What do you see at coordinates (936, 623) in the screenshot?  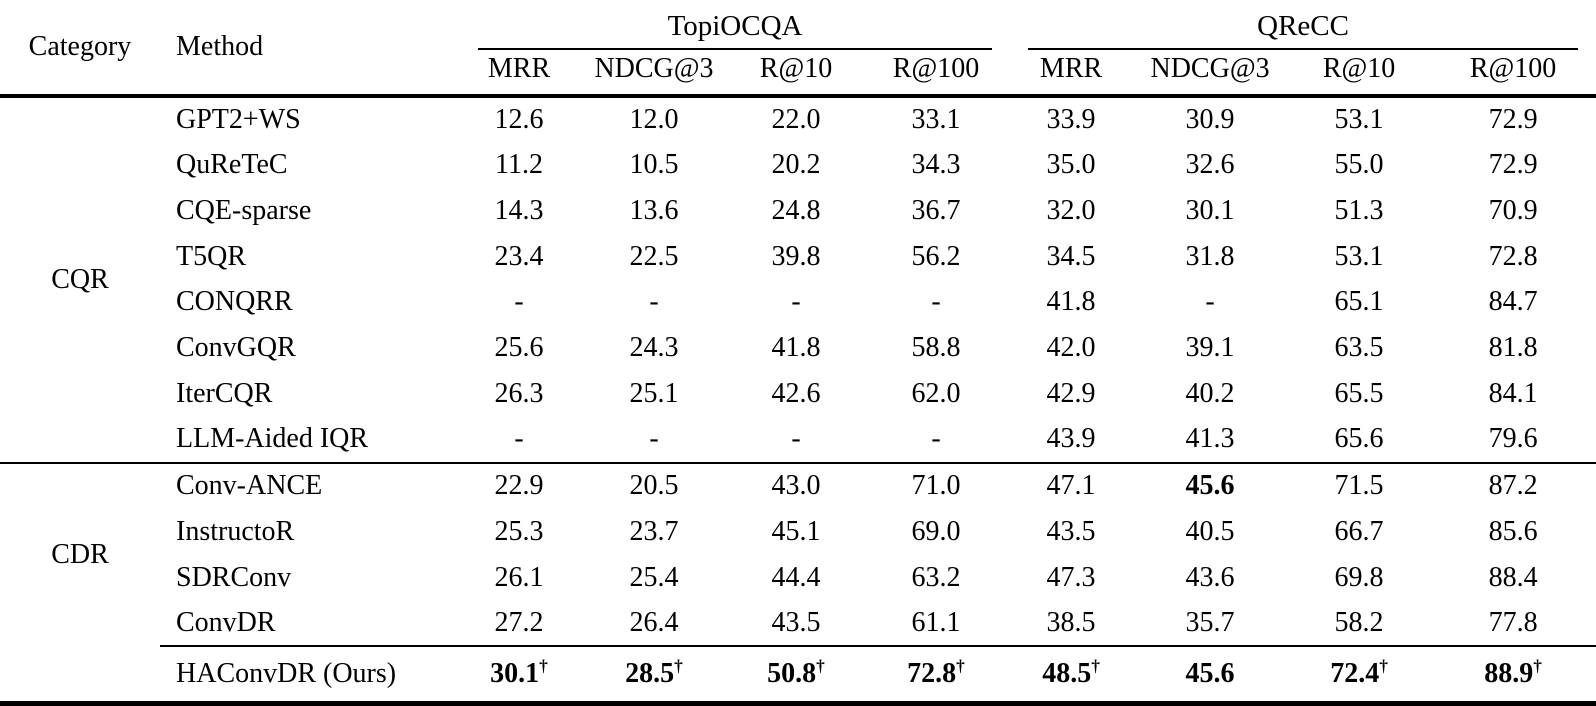 I see `metric-value: 61.1` at bounding box center [936, 623].